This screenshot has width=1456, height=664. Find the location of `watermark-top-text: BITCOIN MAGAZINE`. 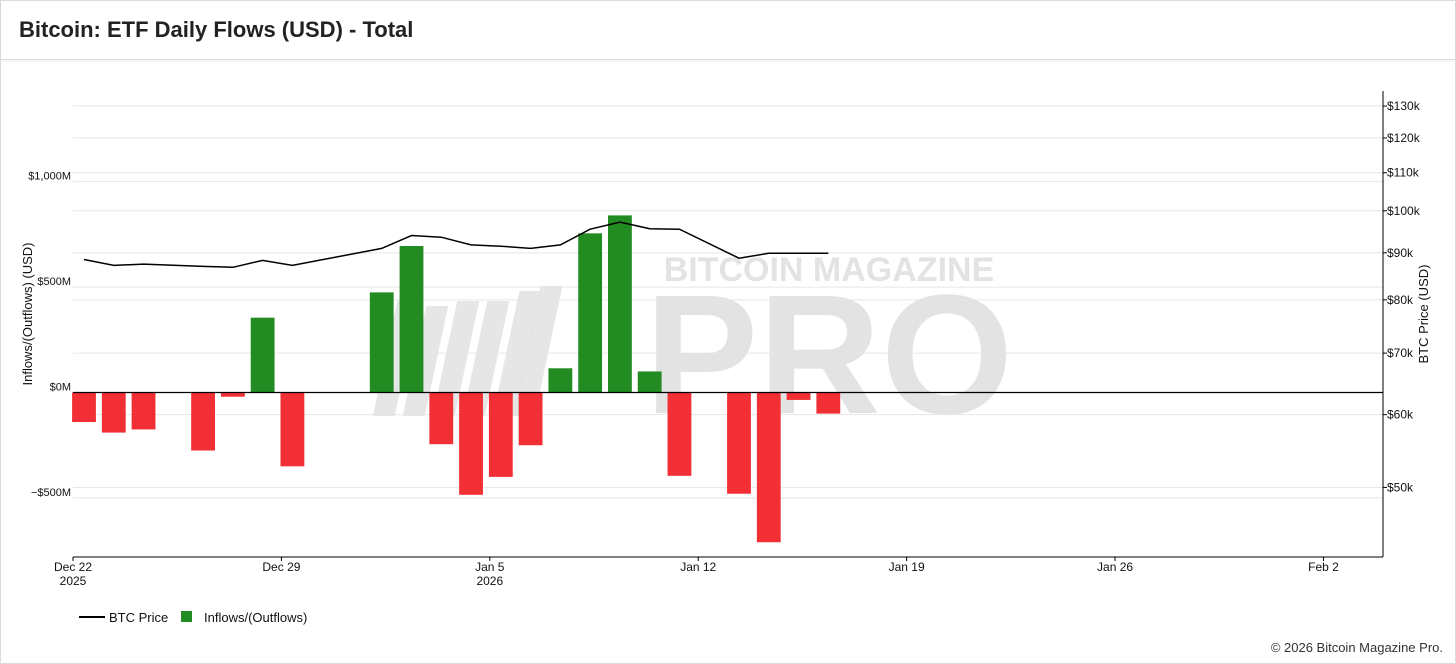

watermark-top-text: BITCOIN MAGAZINE is located at coordinates (829, 270).